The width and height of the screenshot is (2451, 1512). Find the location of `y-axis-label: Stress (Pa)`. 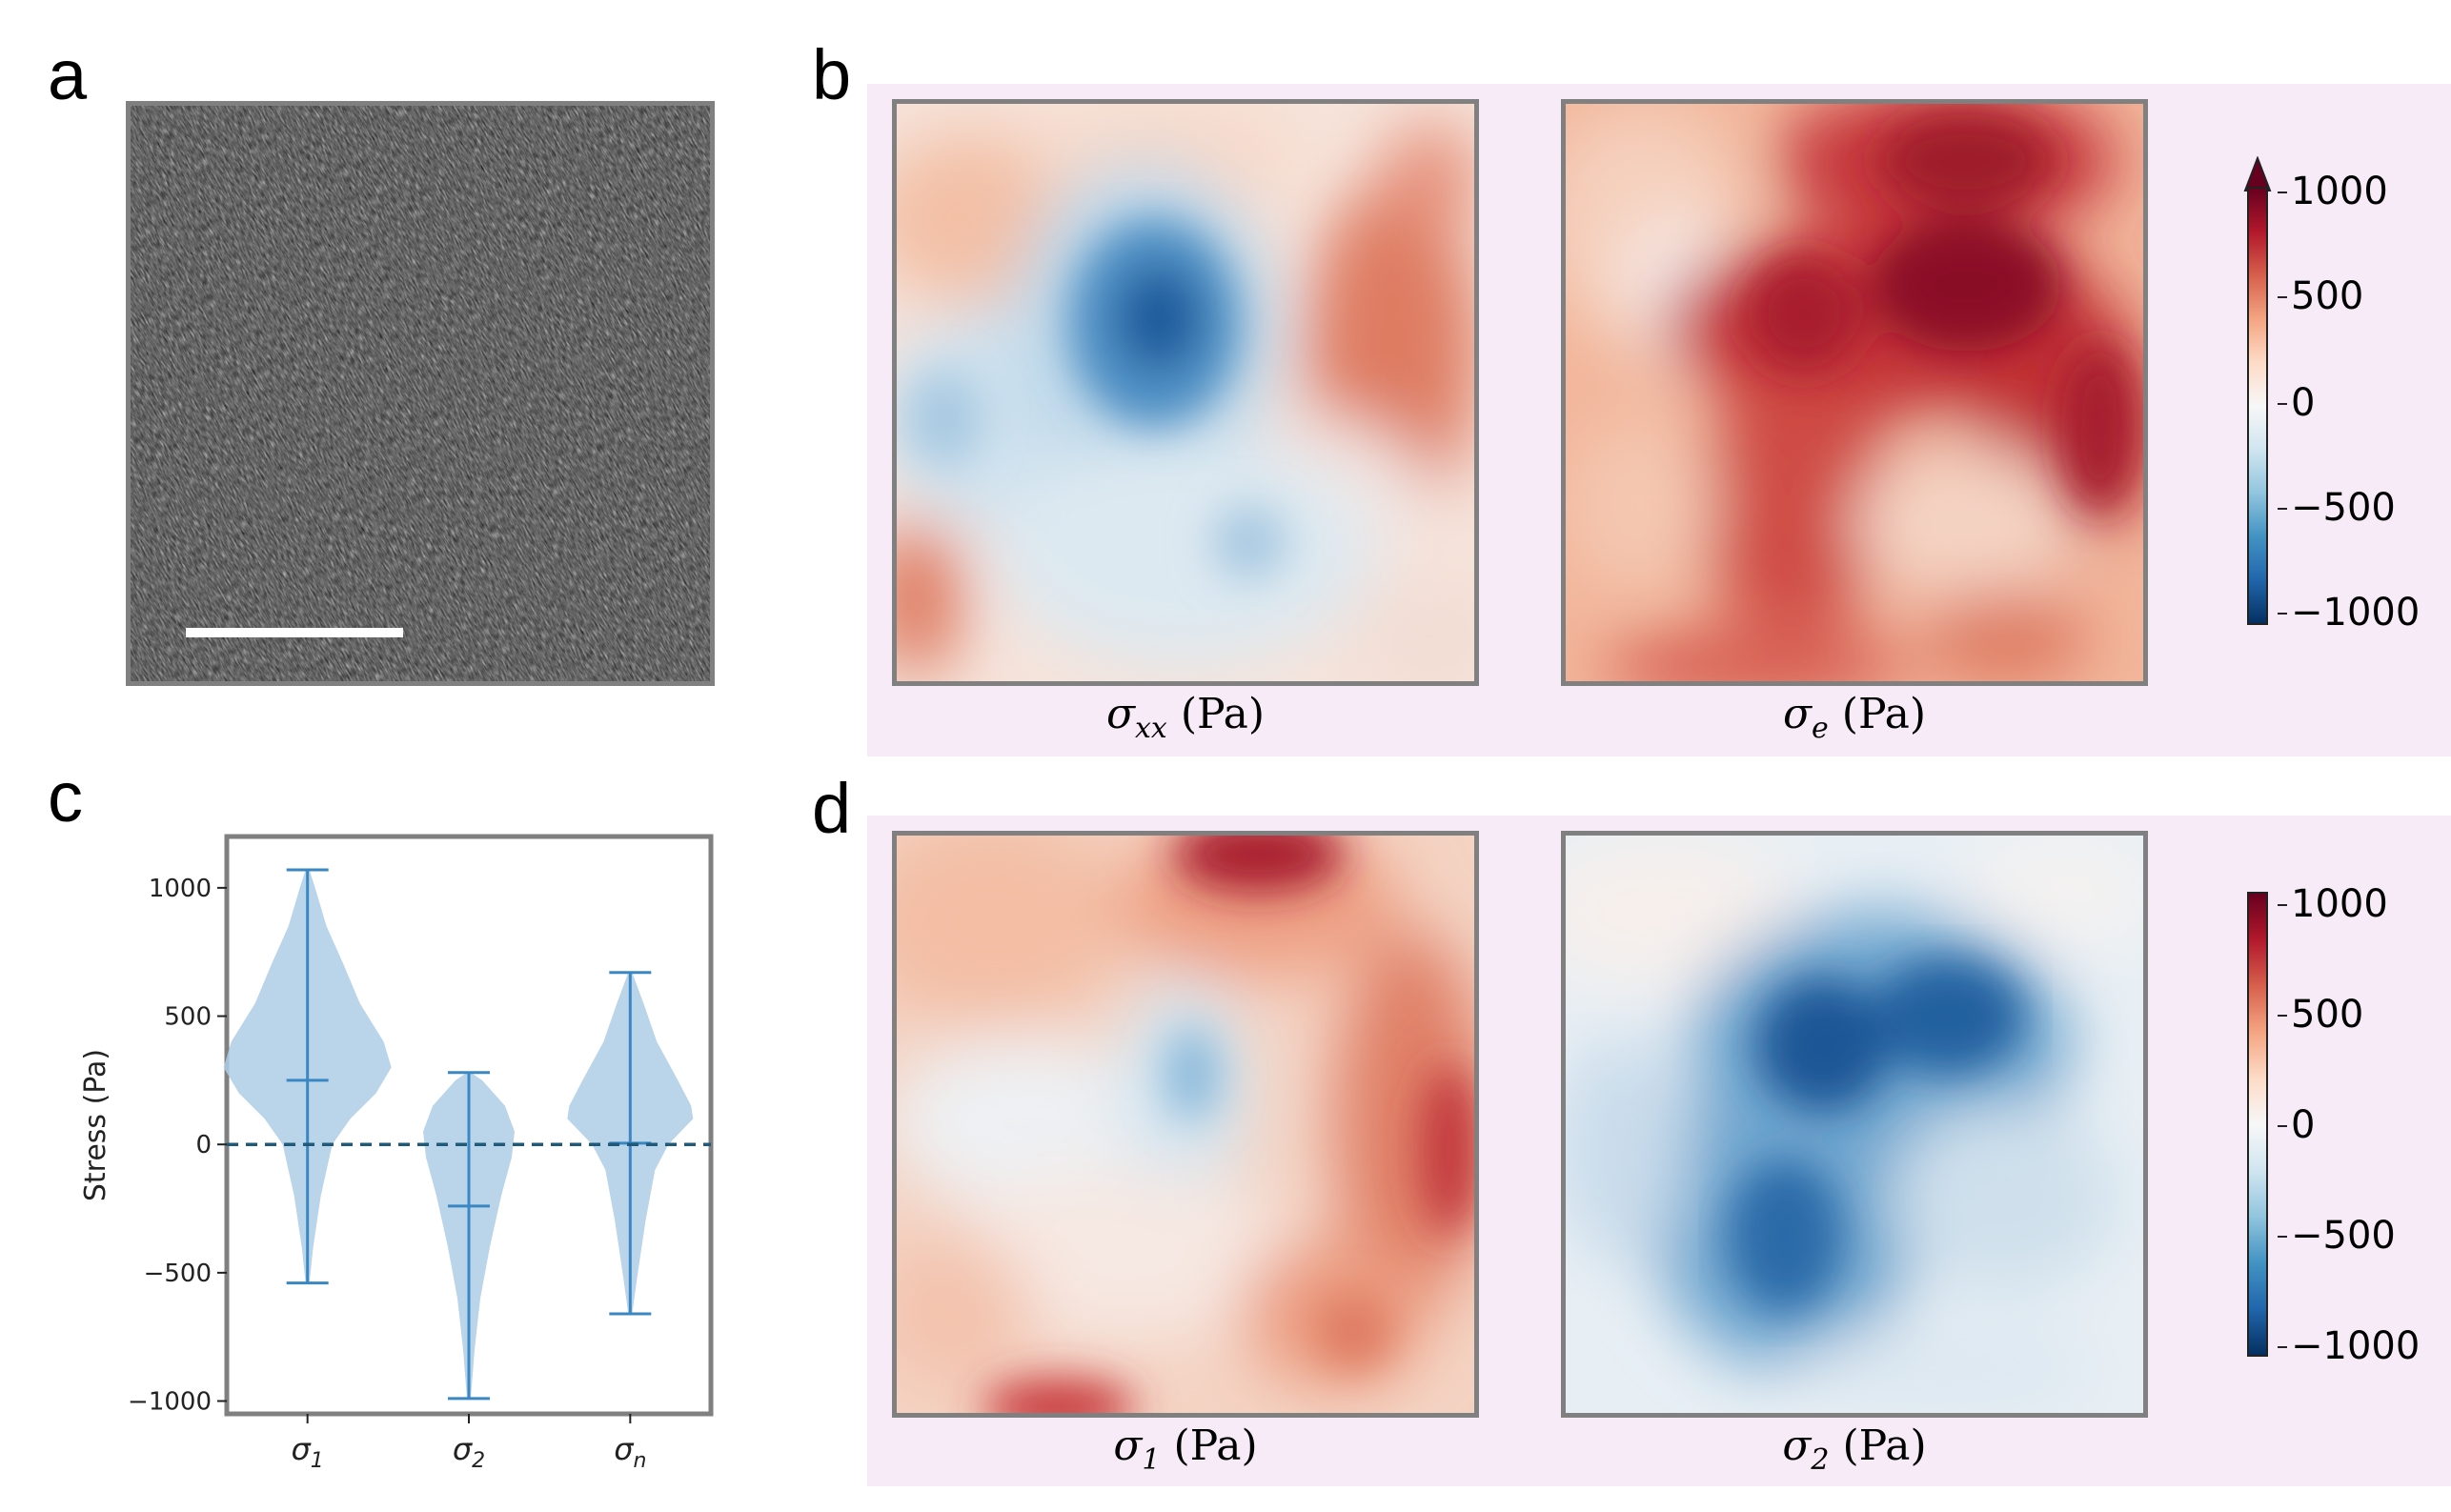

y-axis-label: Stress (Pa) is located at coordinates (96, 1125).